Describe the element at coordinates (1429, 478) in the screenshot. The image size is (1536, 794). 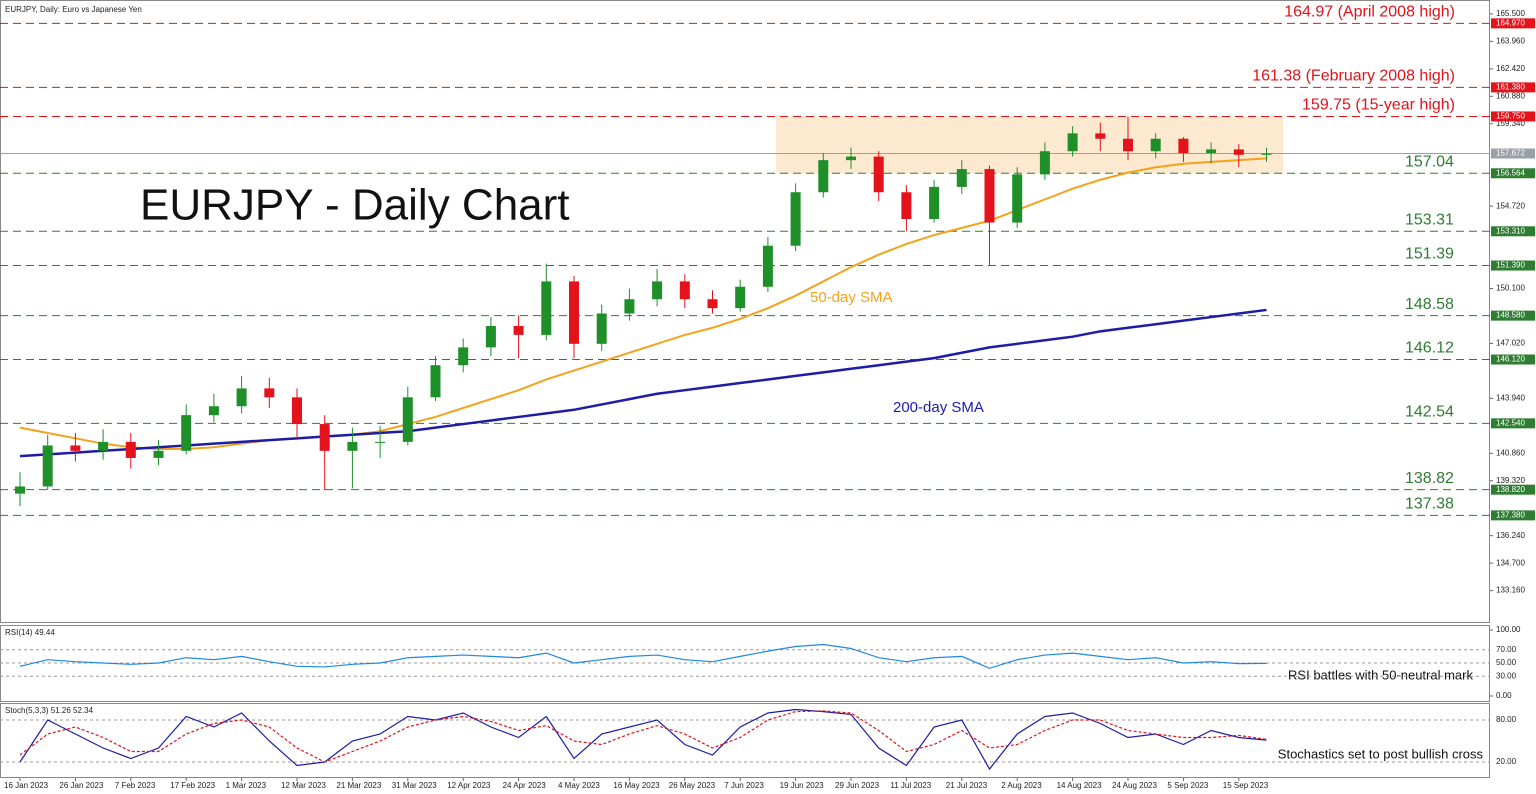
I see `level-note: 138.82` at that location.